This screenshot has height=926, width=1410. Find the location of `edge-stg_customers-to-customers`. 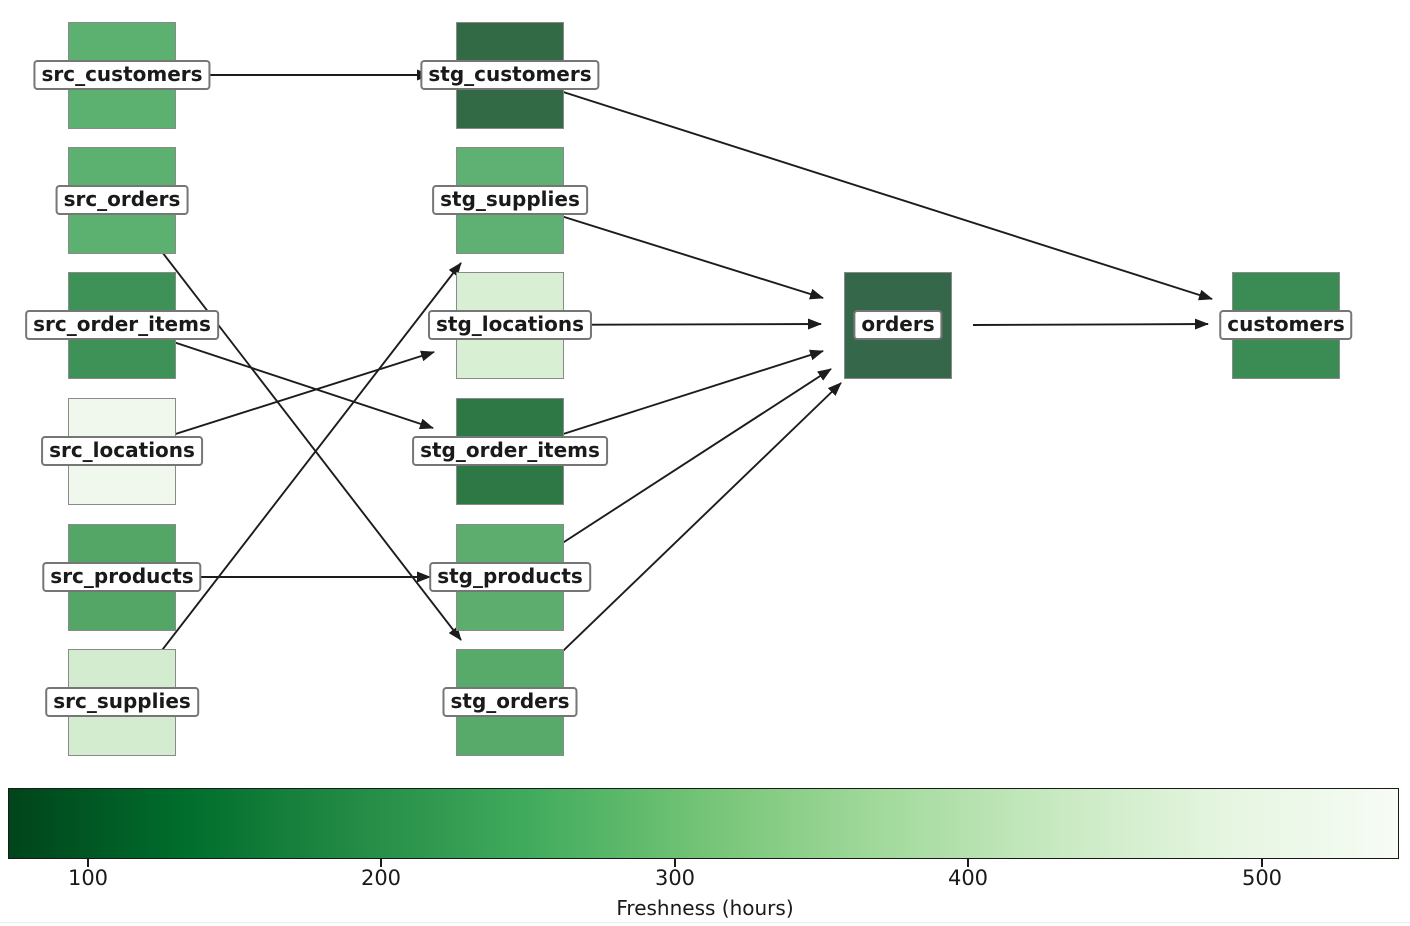

edge-stg_customers-to-customers is located at coordinates (861, 187).